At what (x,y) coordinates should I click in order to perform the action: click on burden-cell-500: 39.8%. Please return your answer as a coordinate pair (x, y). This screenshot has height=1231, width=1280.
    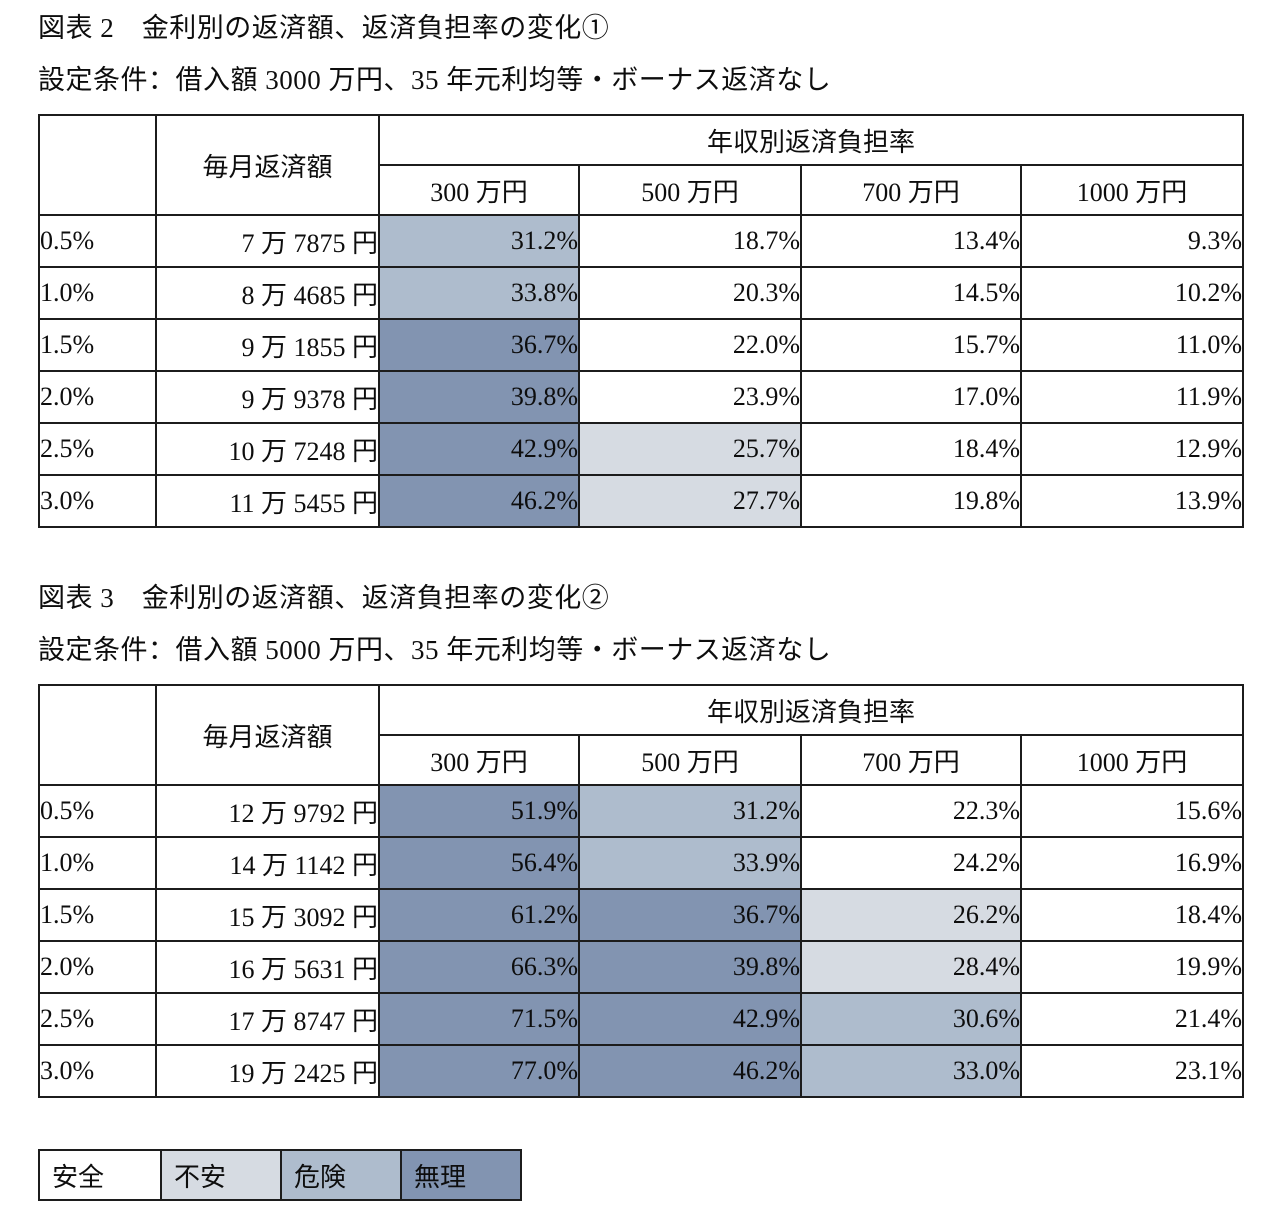
    Looking at the image, I should click on (690, 967).